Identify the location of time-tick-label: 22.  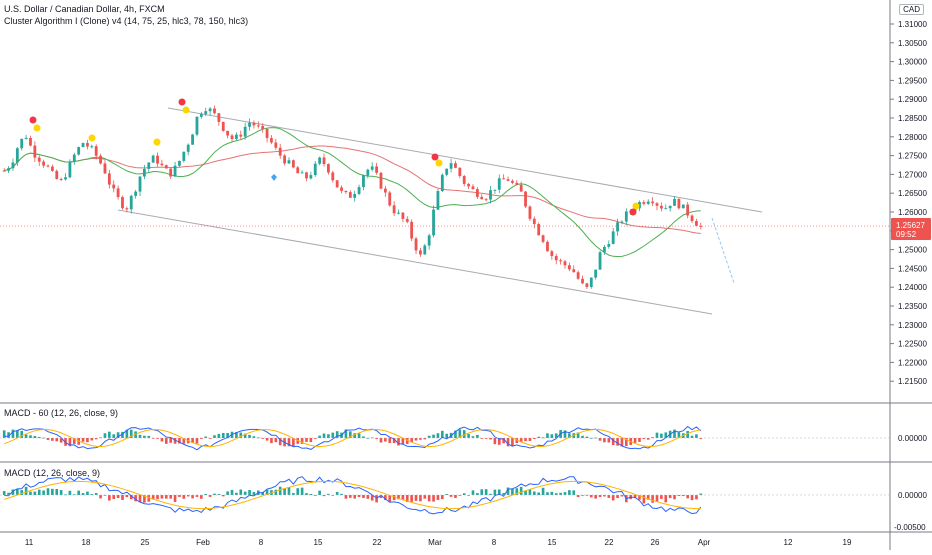
(609, 542).